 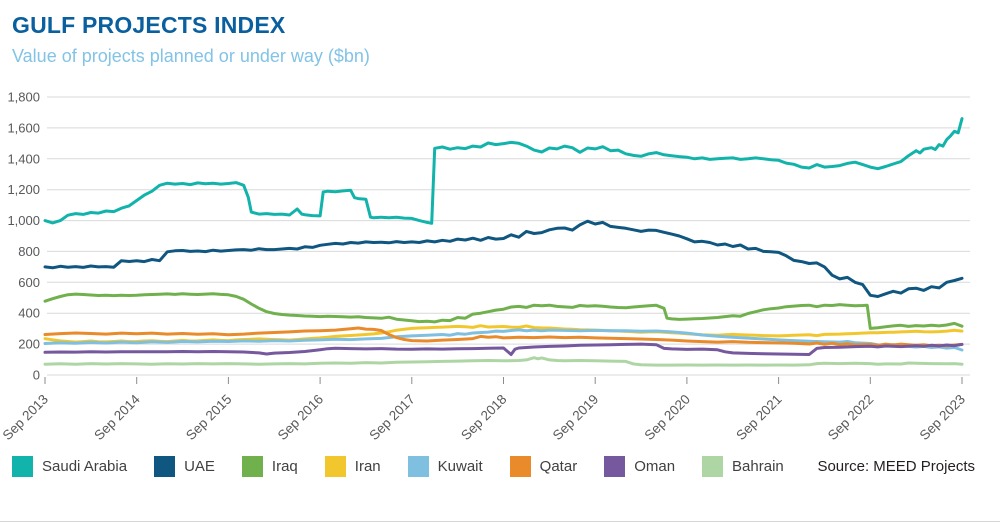 I want to click on legend-item-oman: Oman, so click(x=640, y=466).